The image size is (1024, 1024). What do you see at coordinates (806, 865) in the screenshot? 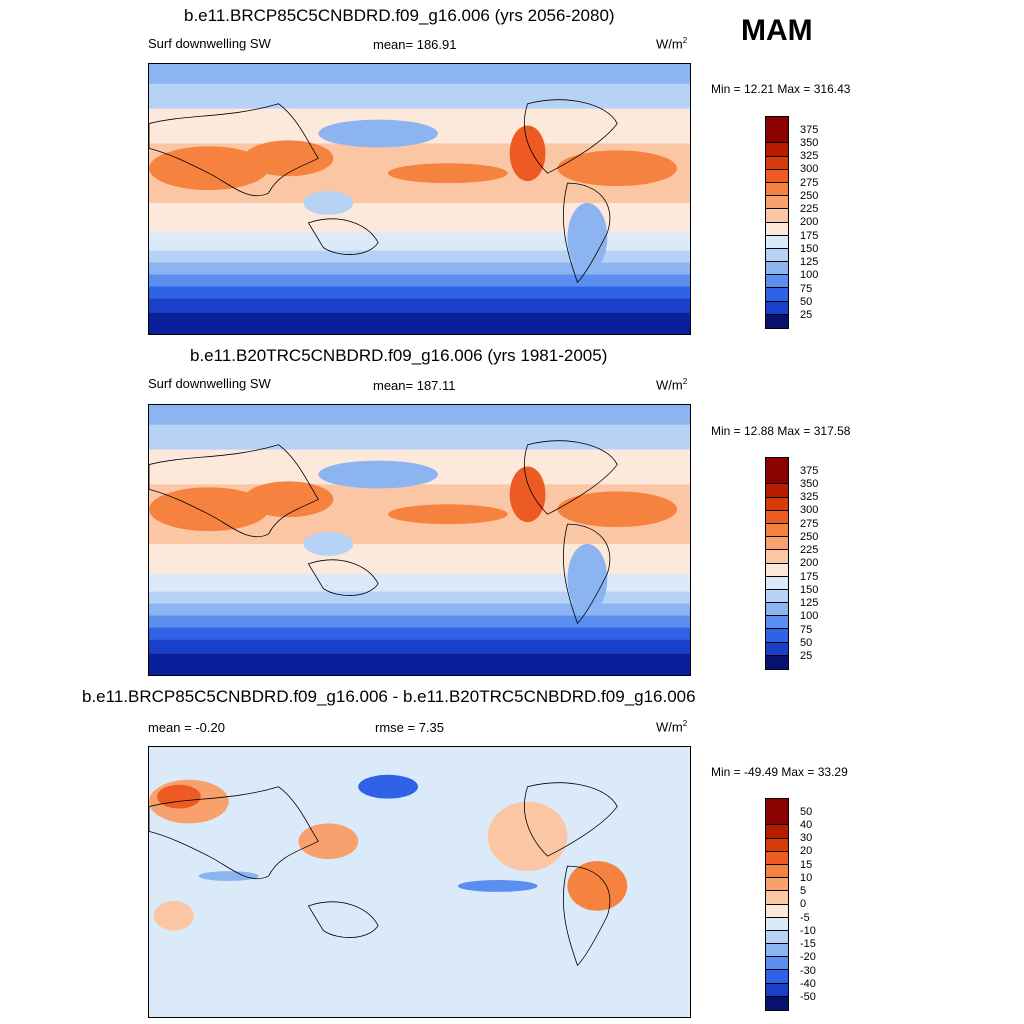
I see `panel3-colorbar-label: 15` at bounding box center [806, 865].